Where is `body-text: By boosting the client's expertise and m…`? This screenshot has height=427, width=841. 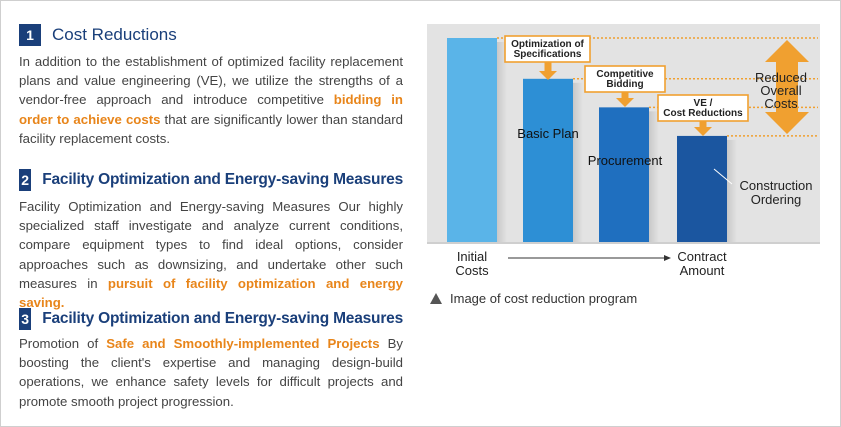
body-text: By boosting the client's expertise and m… is located at coordinates (211, 372).